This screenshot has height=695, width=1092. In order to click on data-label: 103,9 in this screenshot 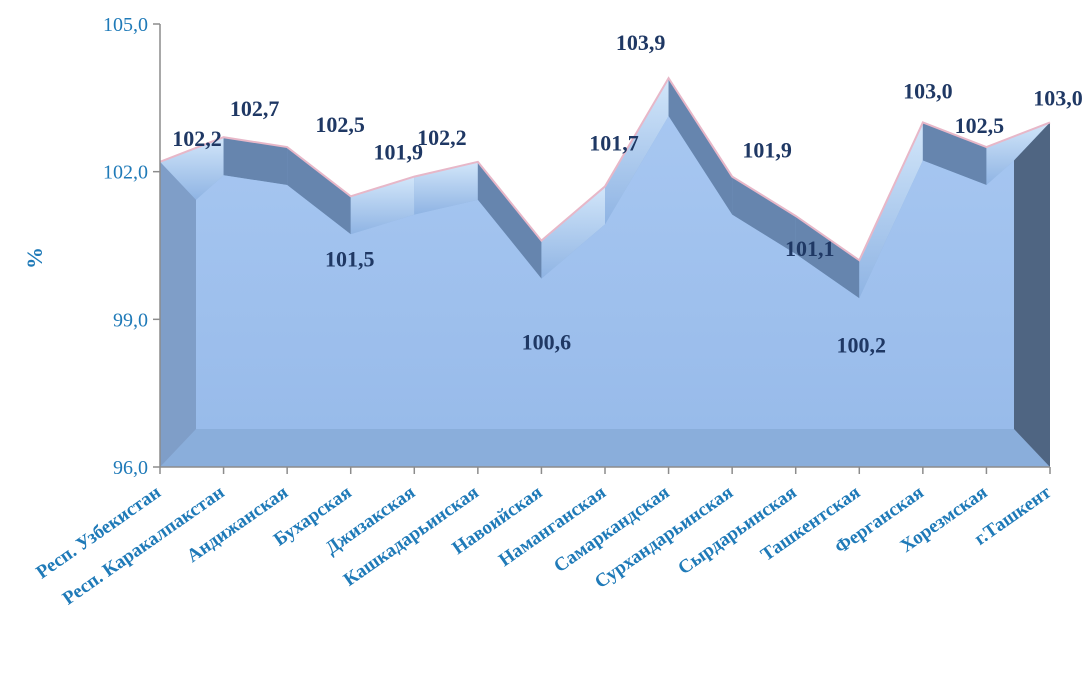, I will do `click(641, 42)`.